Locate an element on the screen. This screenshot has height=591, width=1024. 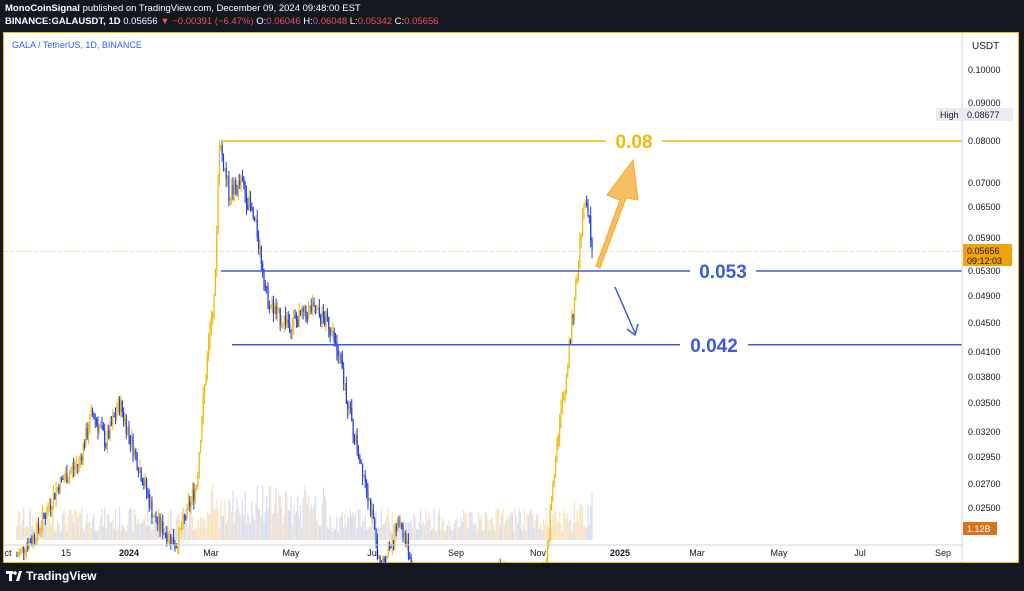
price-change: ▼ −0.00391 (−6.47%) is located at coordinates (207, 21).